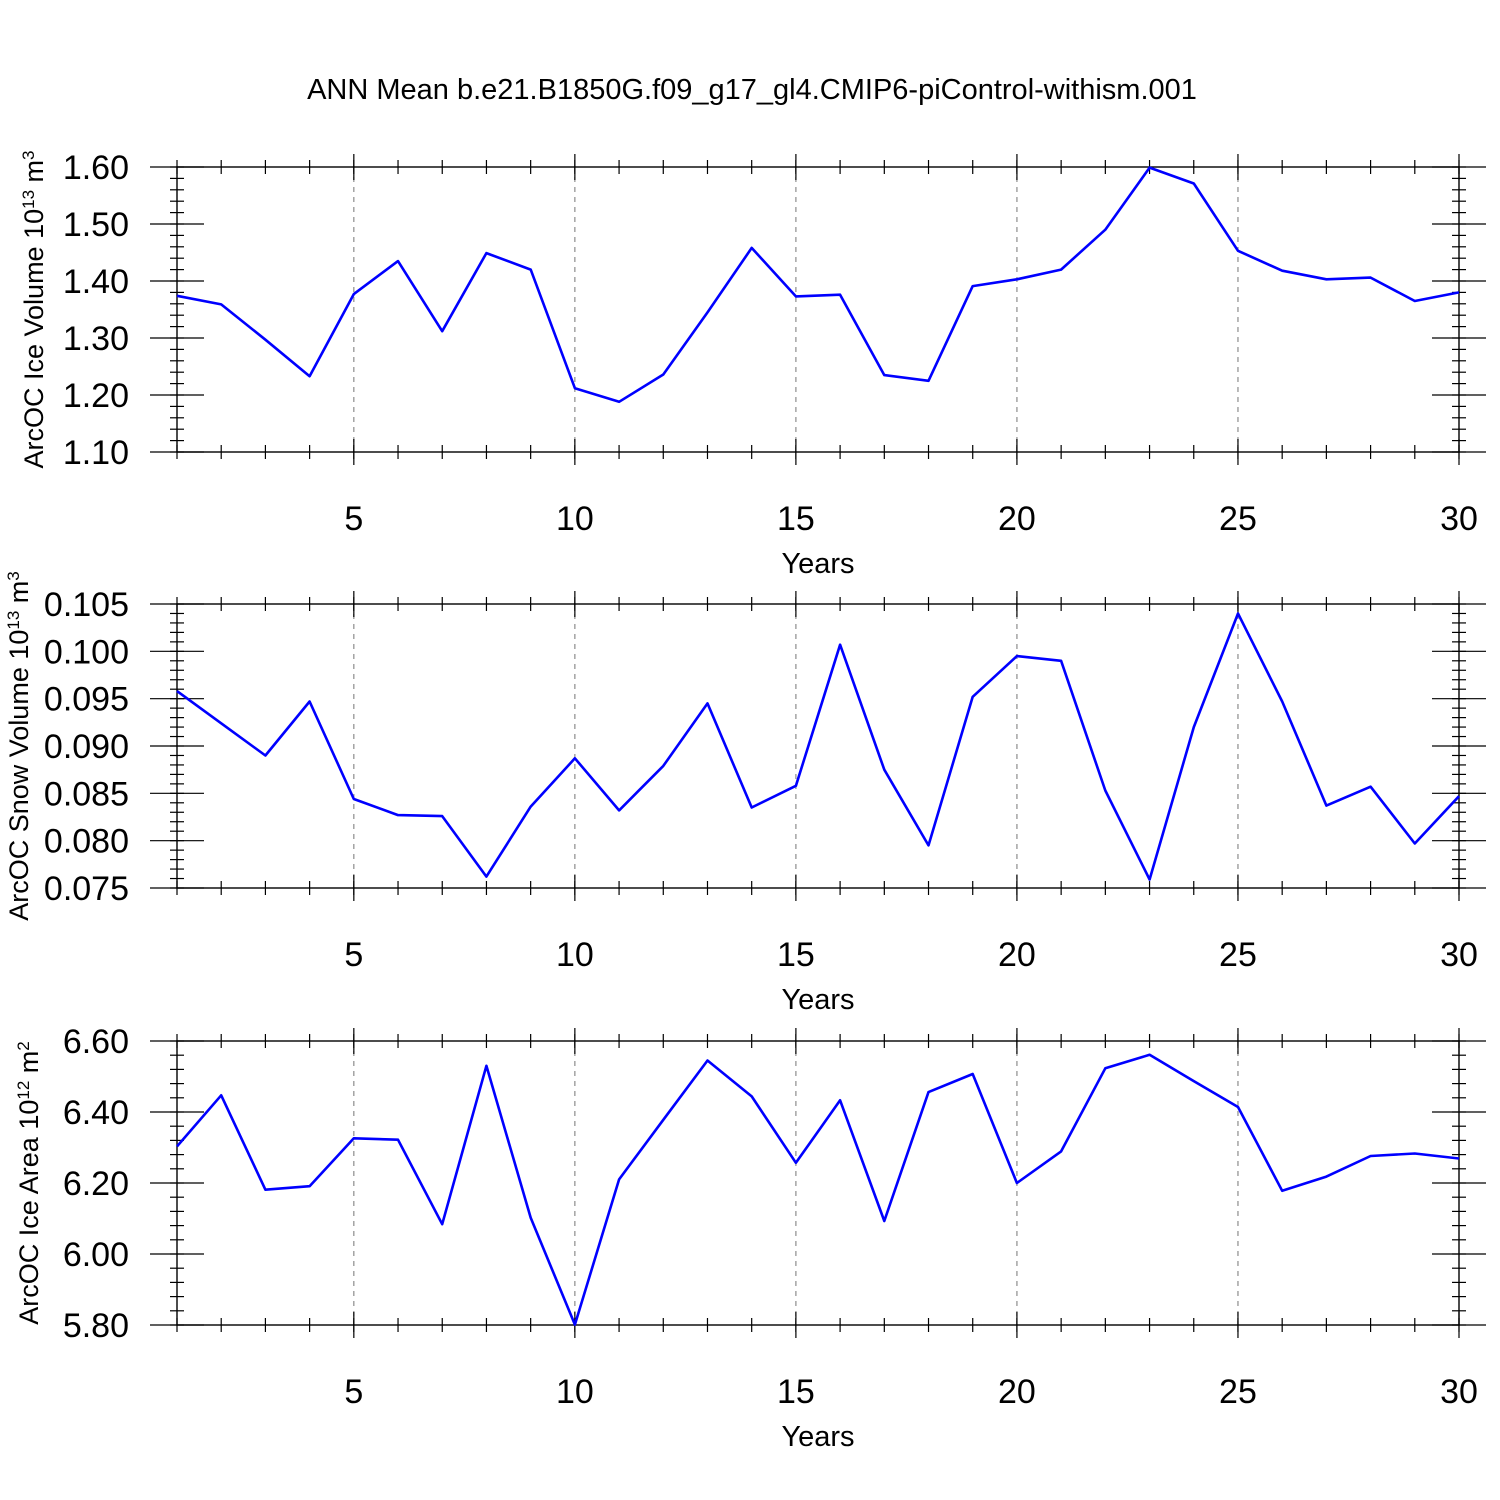  I want to click on y-axis-label-text: ArcOC Ice Volume 10, so click(34, 339).